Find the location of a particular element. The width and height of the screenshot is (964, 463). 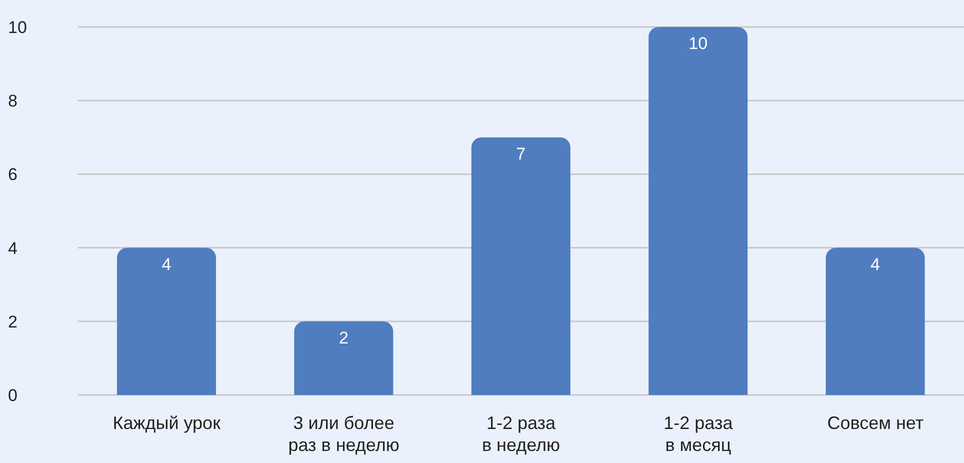

y-tick-label: 8 is located at coordinates (13, 101).